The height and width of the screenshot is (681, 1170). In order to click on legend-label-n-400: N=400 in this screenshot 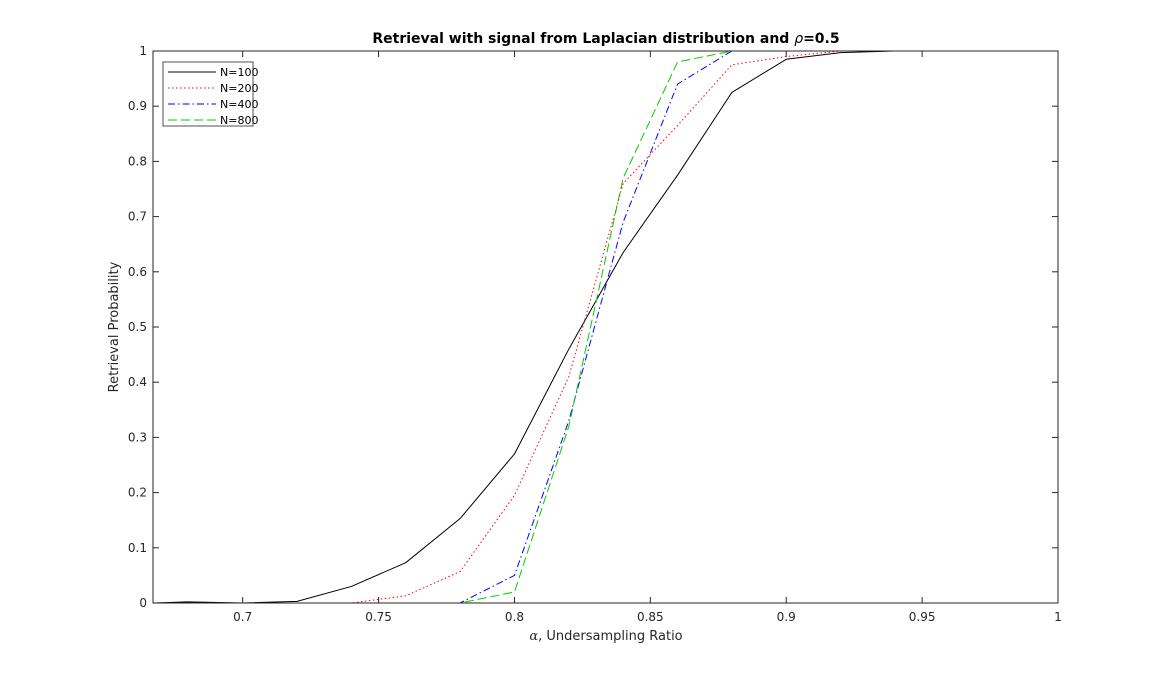, I will do `click(239, 104)`.